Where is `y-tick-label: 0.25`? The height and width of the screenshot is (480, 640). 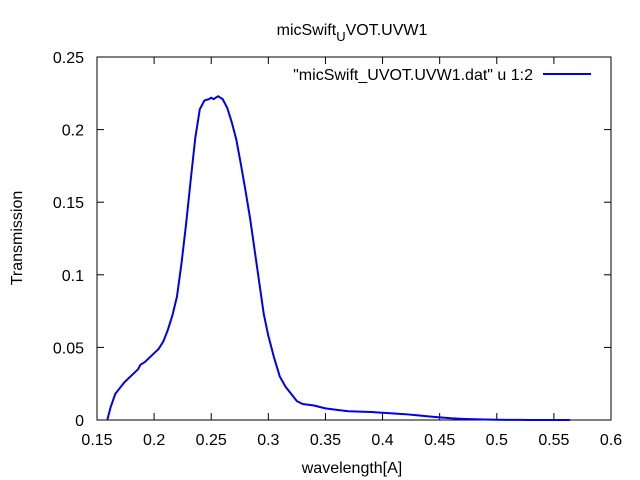 y-tick-label: 0.25 is located at coordinates (68, 58).